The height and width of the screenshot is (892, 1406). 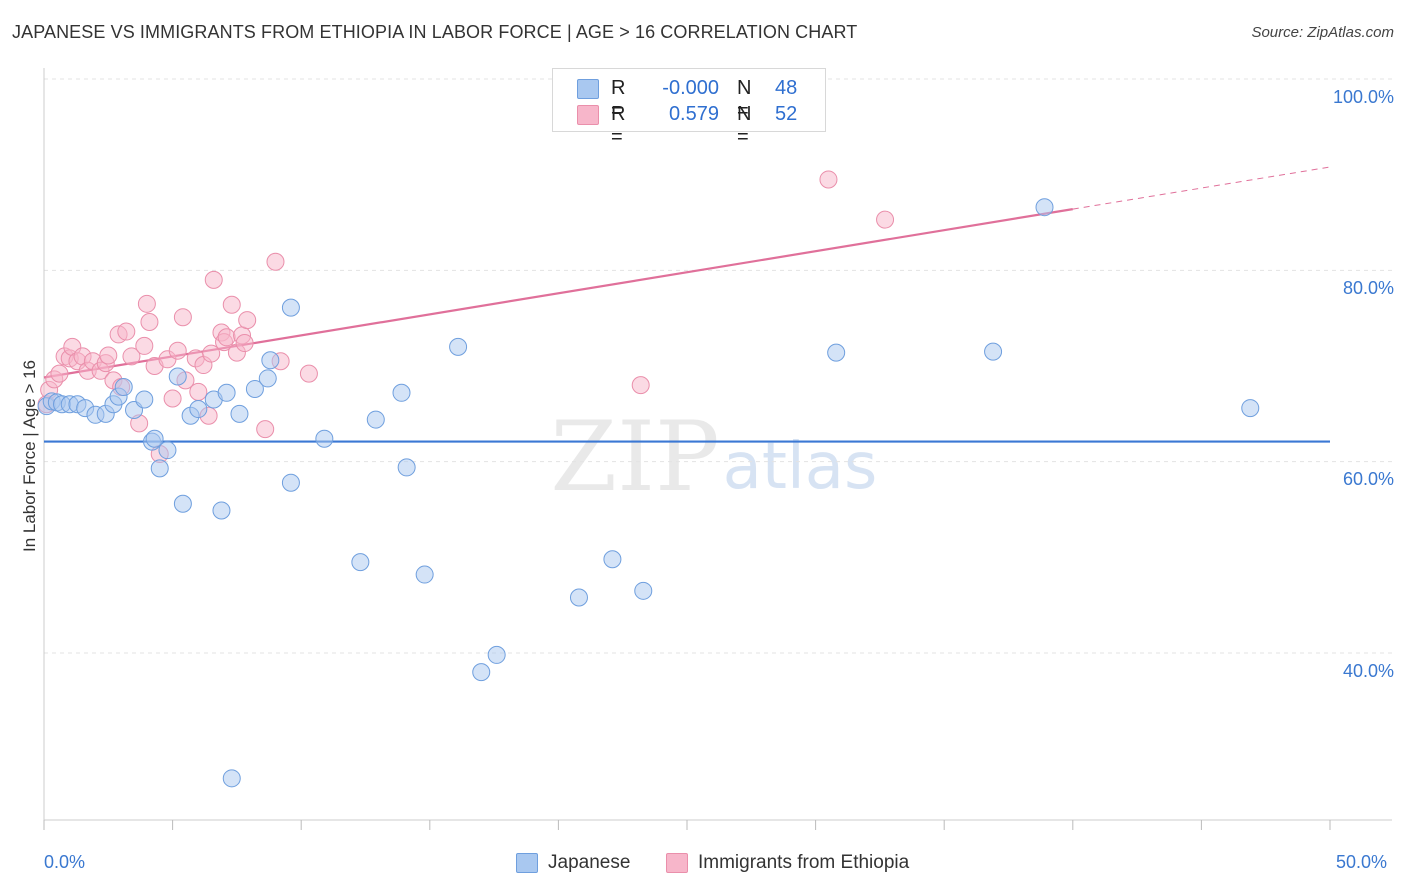 What do you see at coordinates (693, 114) in the screenshot?
I see `legend-r-value: 0.579` at bounding box center [693, 114].